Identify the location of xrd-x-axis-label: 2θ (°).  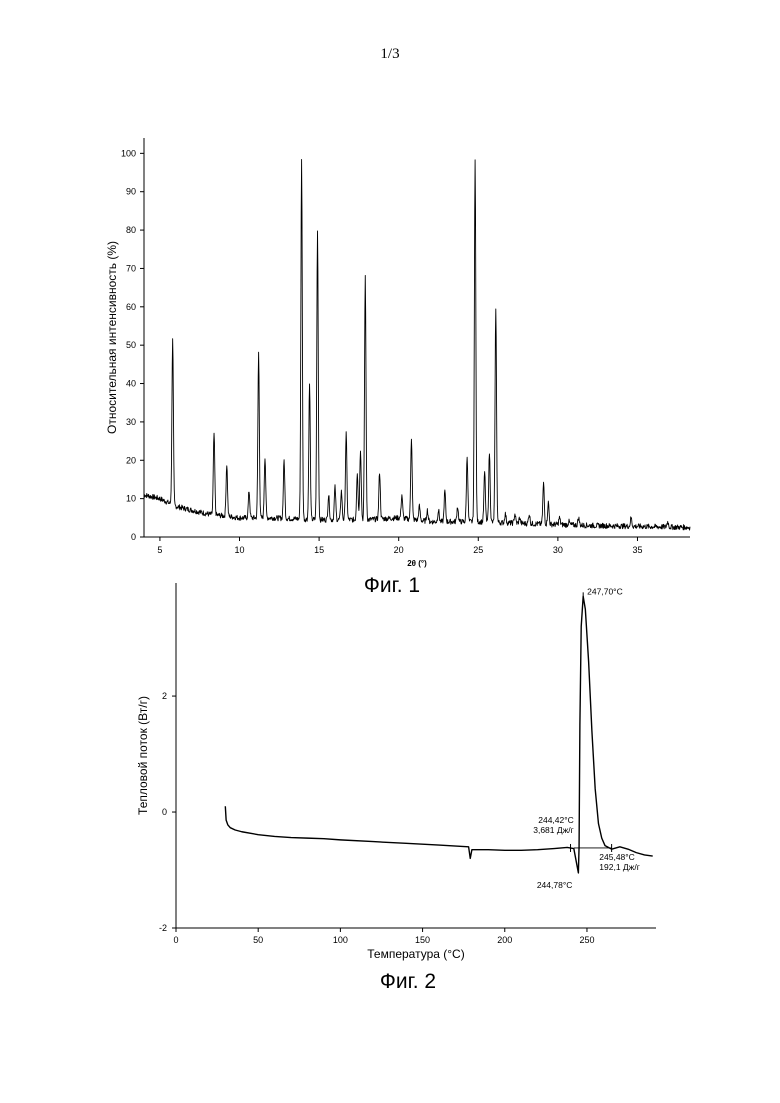
(417, 563).